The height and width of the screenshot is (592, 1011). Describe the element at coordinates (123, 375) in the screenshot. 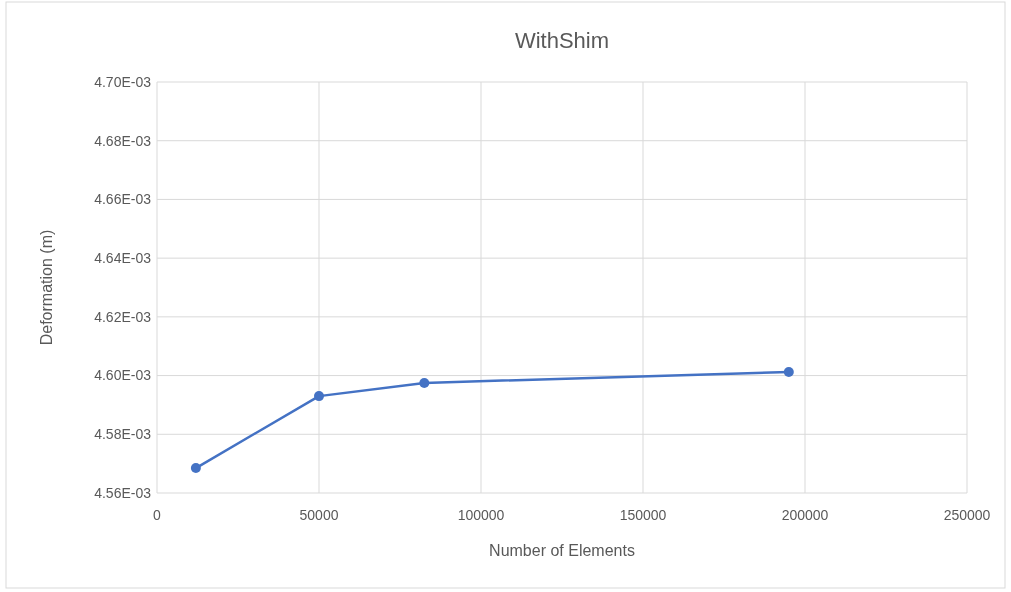

I see `y-tick-label: 4.60E-03` at that location.